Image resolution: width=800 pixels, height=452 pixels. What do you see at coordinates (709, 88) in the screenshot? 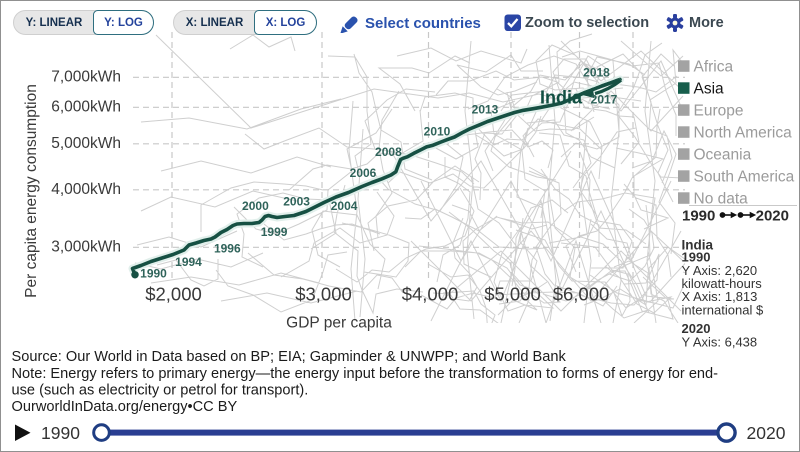
I see `svg-text: Asia` at bounding box center [709, 88].